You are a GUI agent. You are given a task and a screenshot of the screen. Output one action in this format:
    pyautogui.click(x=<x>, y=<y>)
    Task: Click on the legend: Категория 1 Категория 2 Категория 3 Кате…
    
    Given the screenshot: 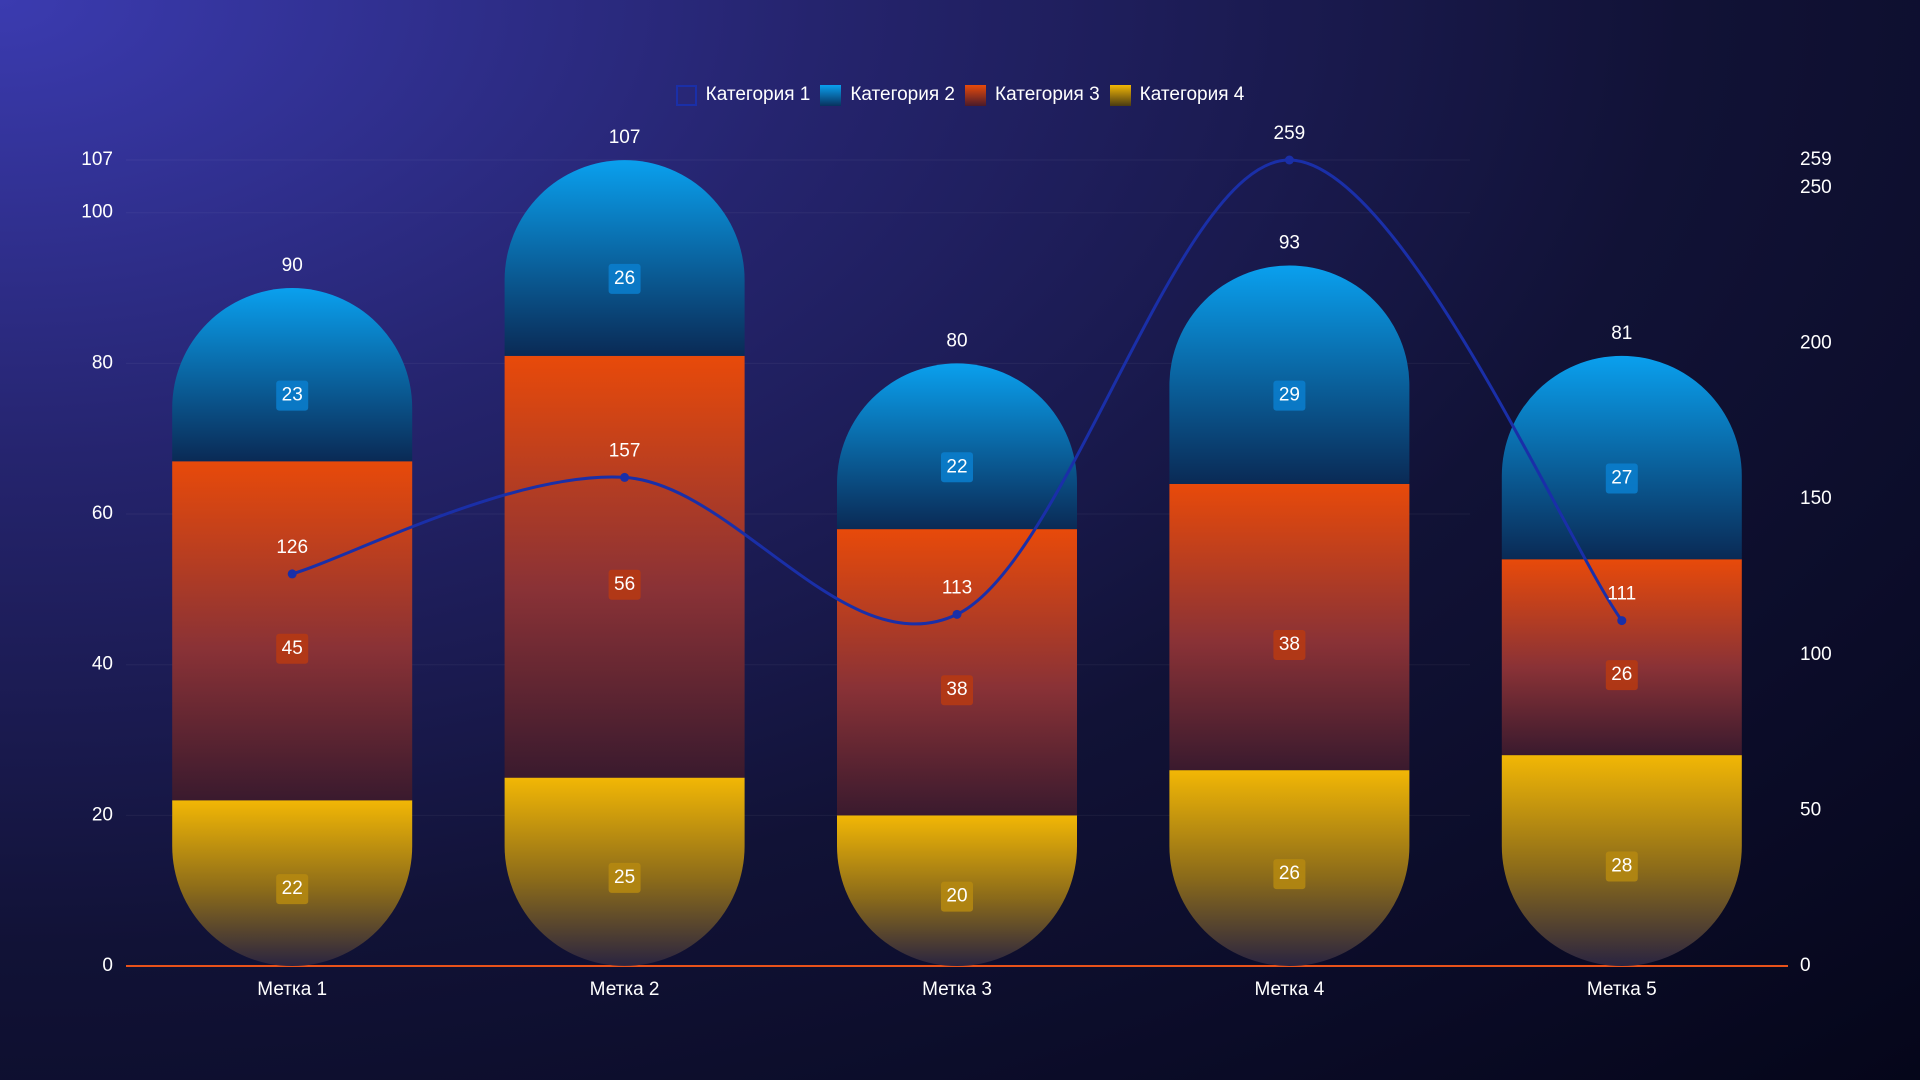 What is the action you would take?
    pyautogui.click(x=960, y=95)
    